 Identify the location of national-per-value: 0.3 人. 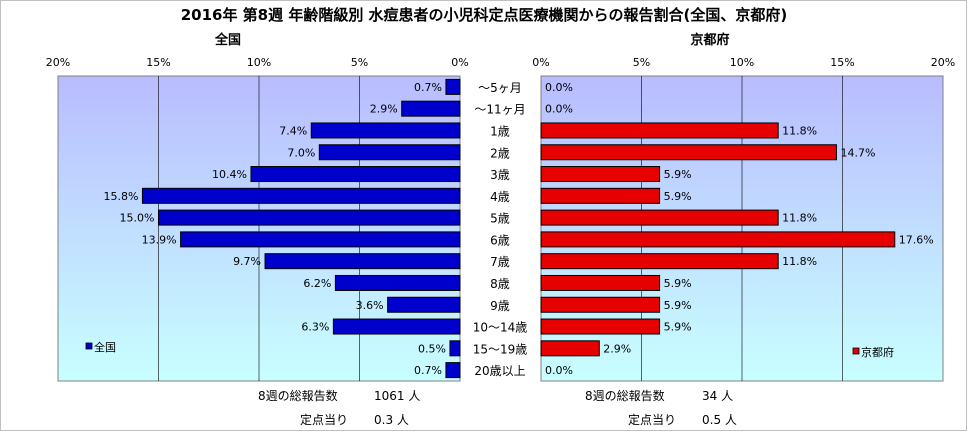
(391, 420).